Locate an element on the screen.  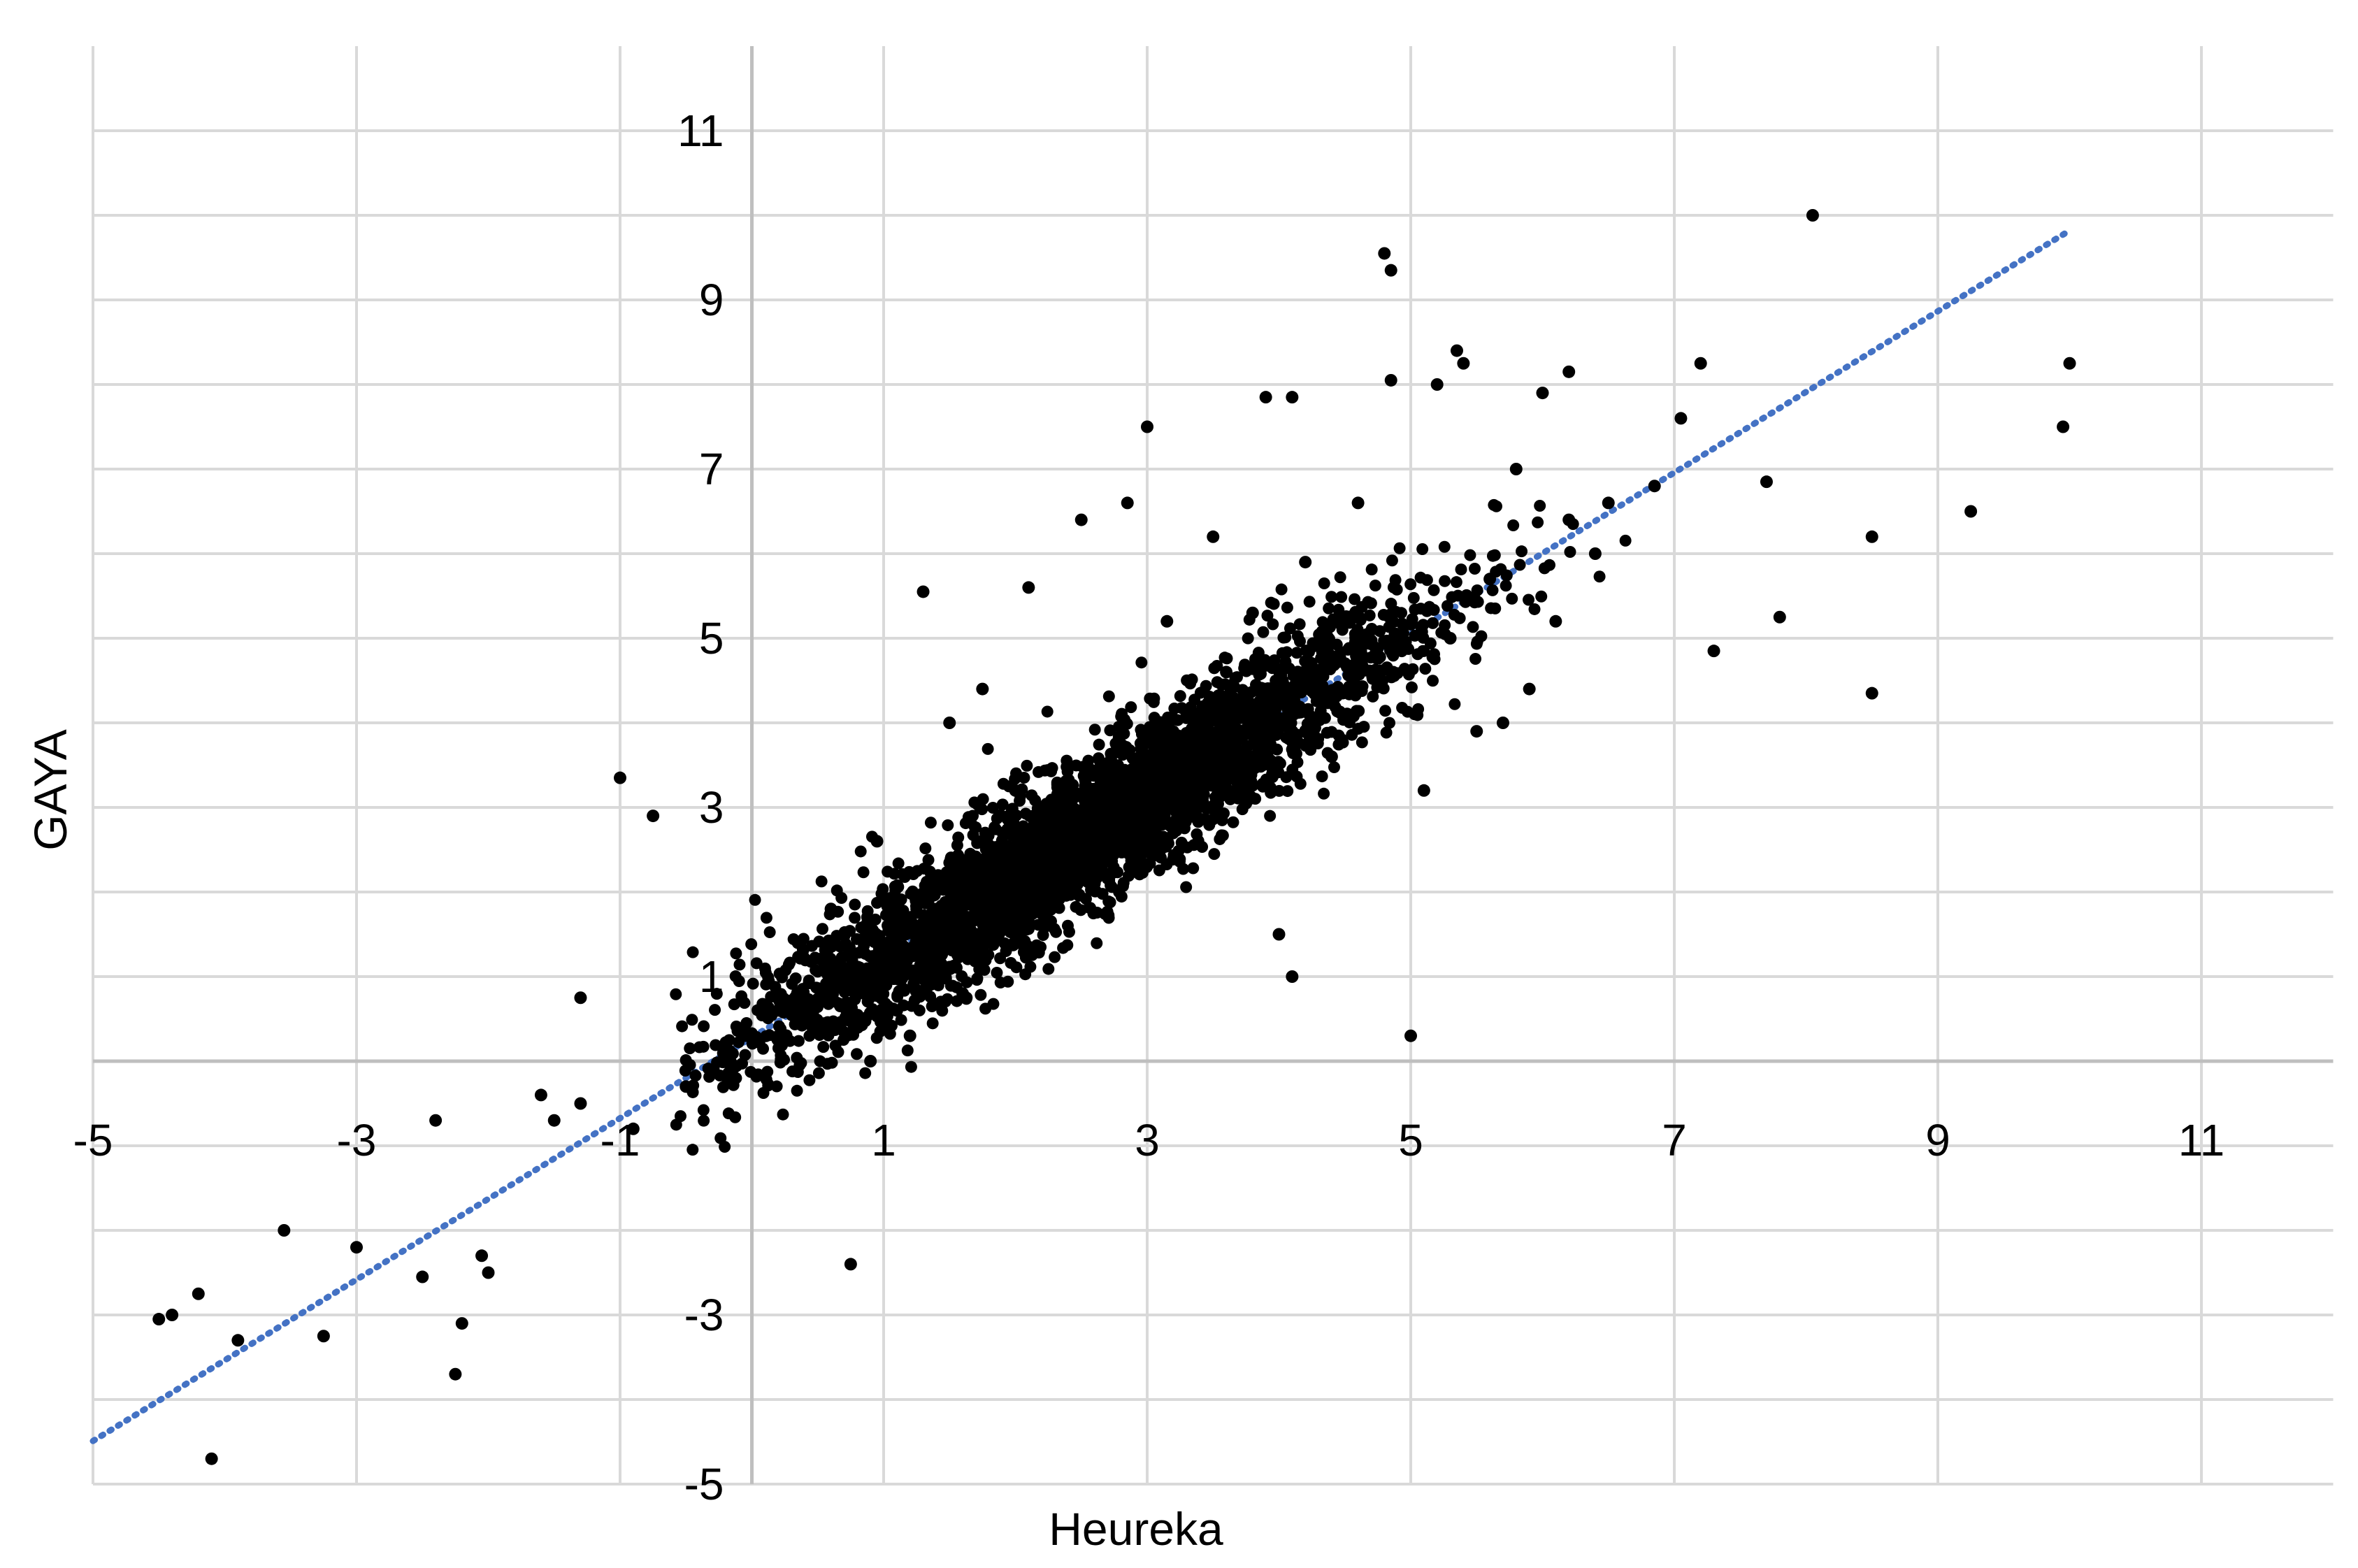
y-tick-label: 7 is located at coordinates (711, 469).